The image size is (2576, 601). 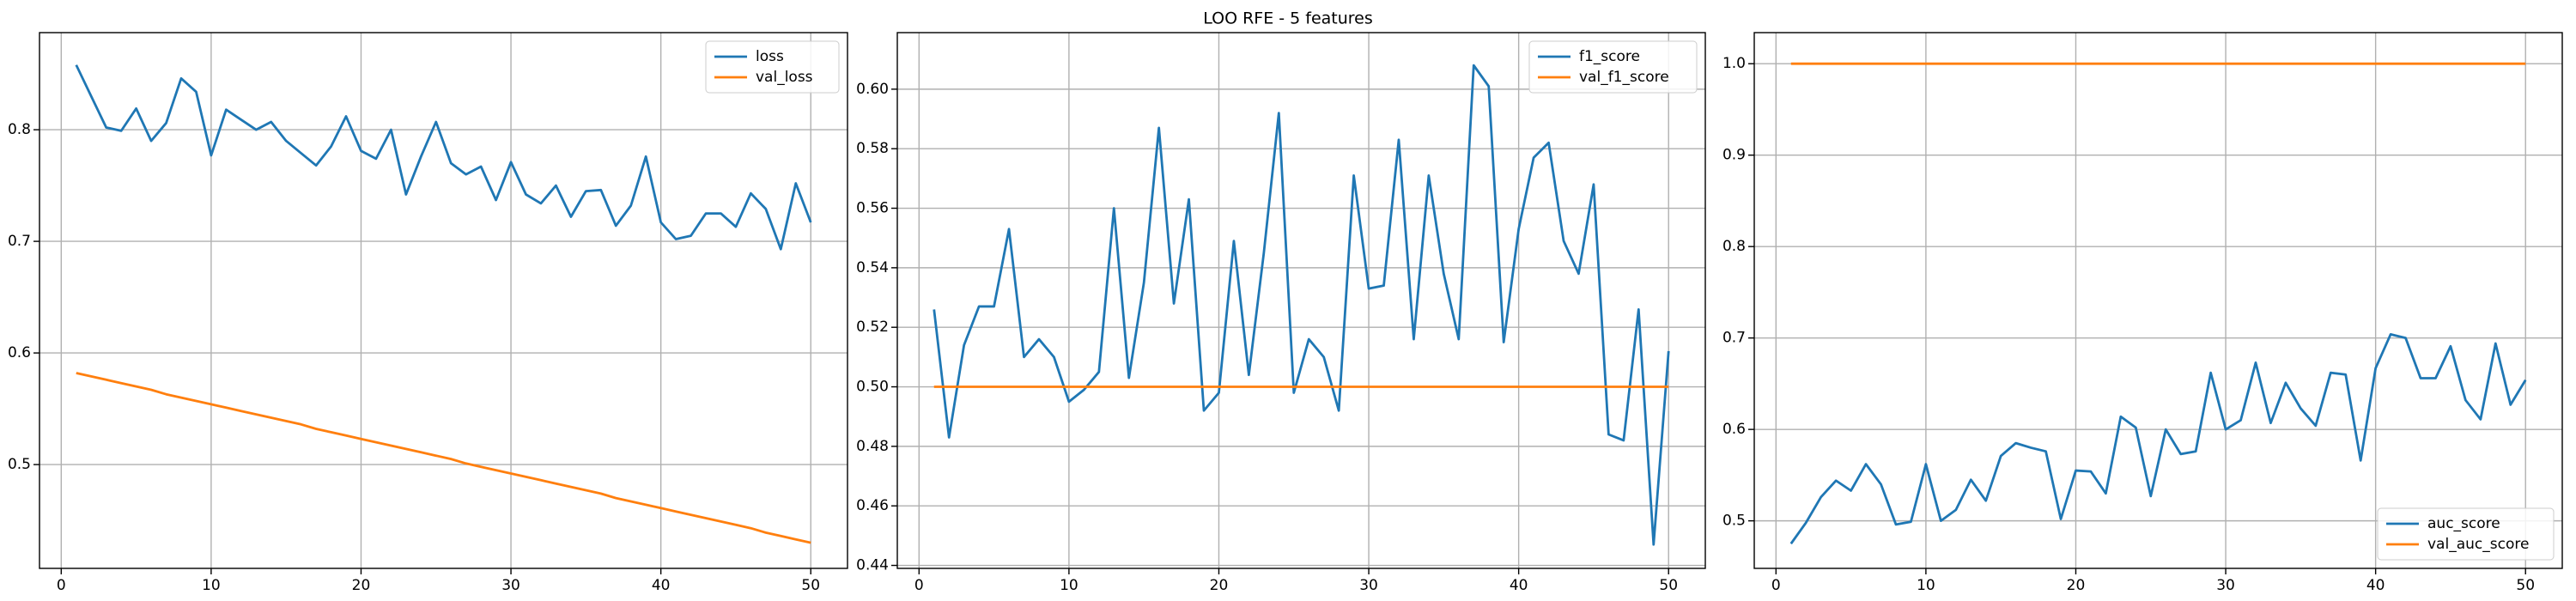 What do you see at coordinates (872, 565) in the screenshot?
I see `y-tick-label: 0.44` at bounding box center [872, 565].